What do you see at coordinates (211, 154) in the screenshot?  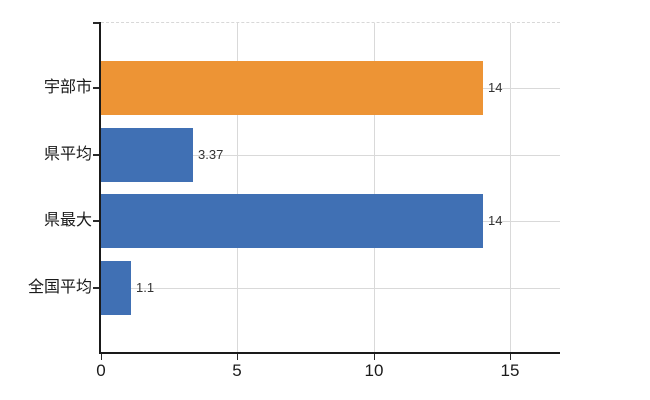 I see `value-label: 3.37` at bounding box center [211, 154].